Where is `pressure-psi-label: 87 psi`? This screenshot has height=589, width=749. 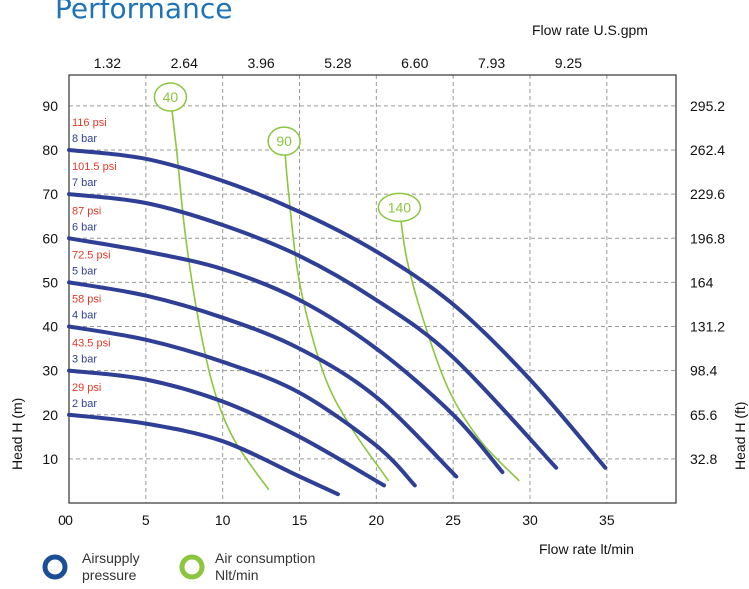
pressure-psi-label: 87 psi is located at coordinates (86, 211).